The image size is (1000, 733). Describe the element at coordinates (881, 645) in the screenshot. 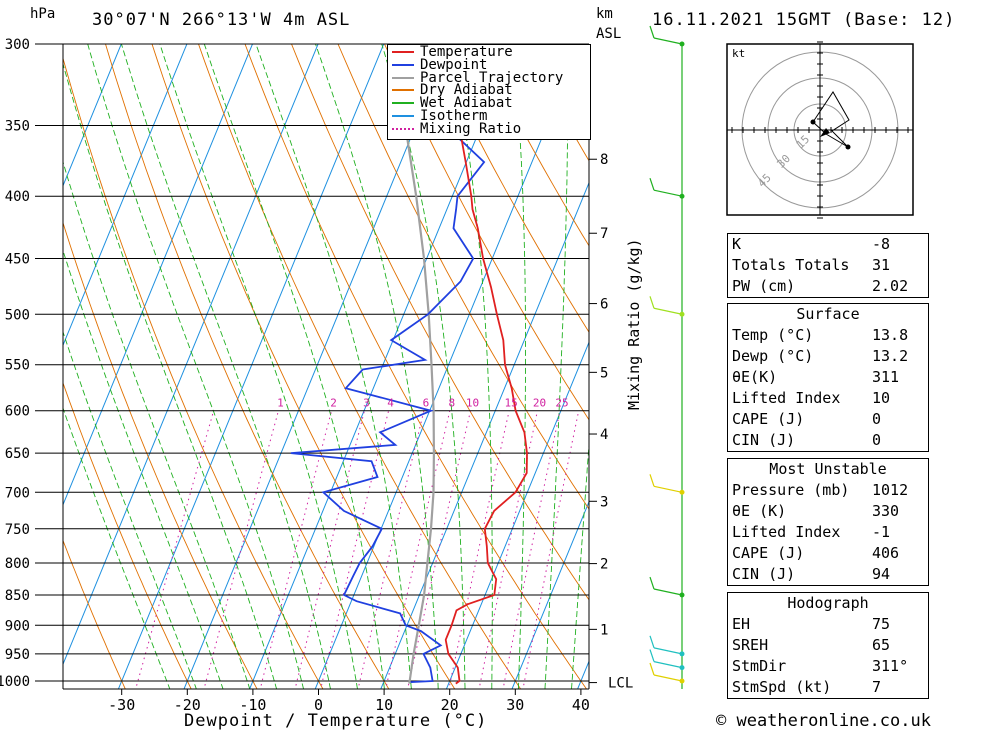

I see `index-value: 65` at that location.